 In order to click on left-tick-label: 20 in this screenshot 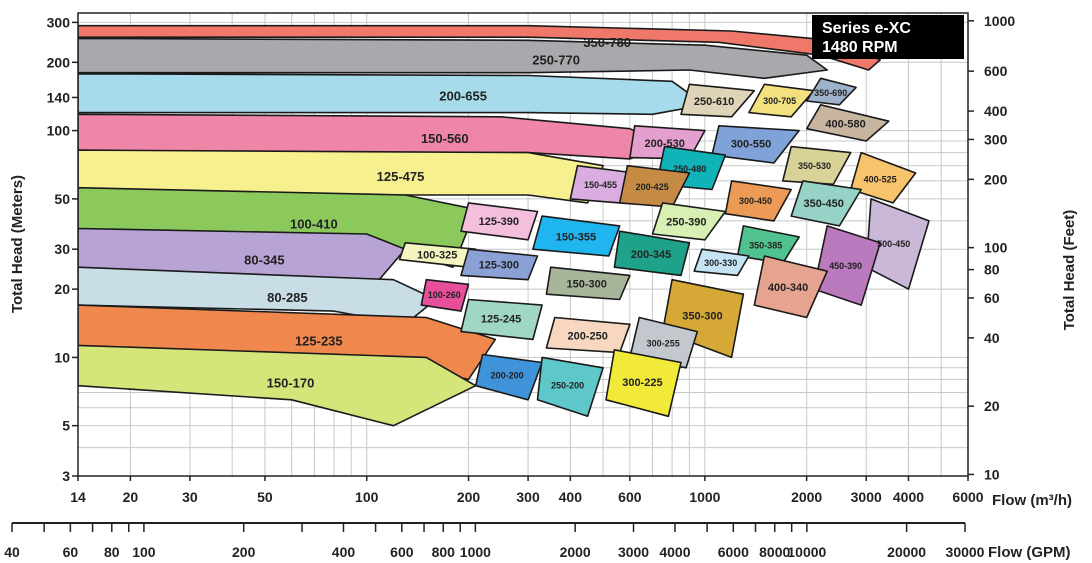, I will do `click(62, 289)`.